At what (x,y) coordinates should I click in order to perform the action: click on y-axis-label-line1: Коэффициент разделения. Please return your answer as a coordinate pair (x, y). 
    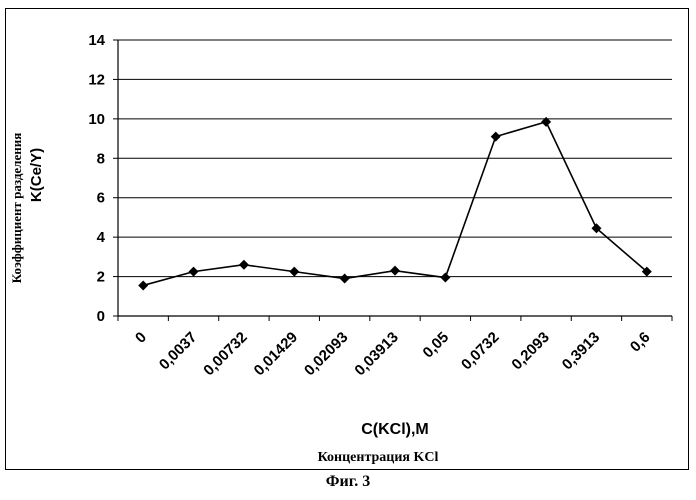
    Looking at the image, I should click on (16, 208).